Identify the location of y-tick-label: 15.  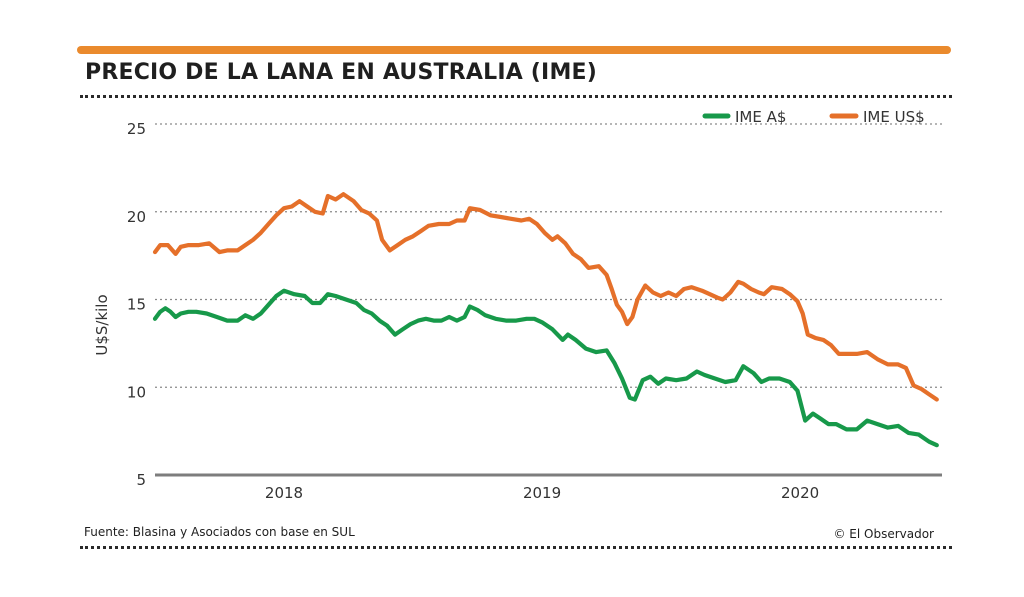
(136, 305).